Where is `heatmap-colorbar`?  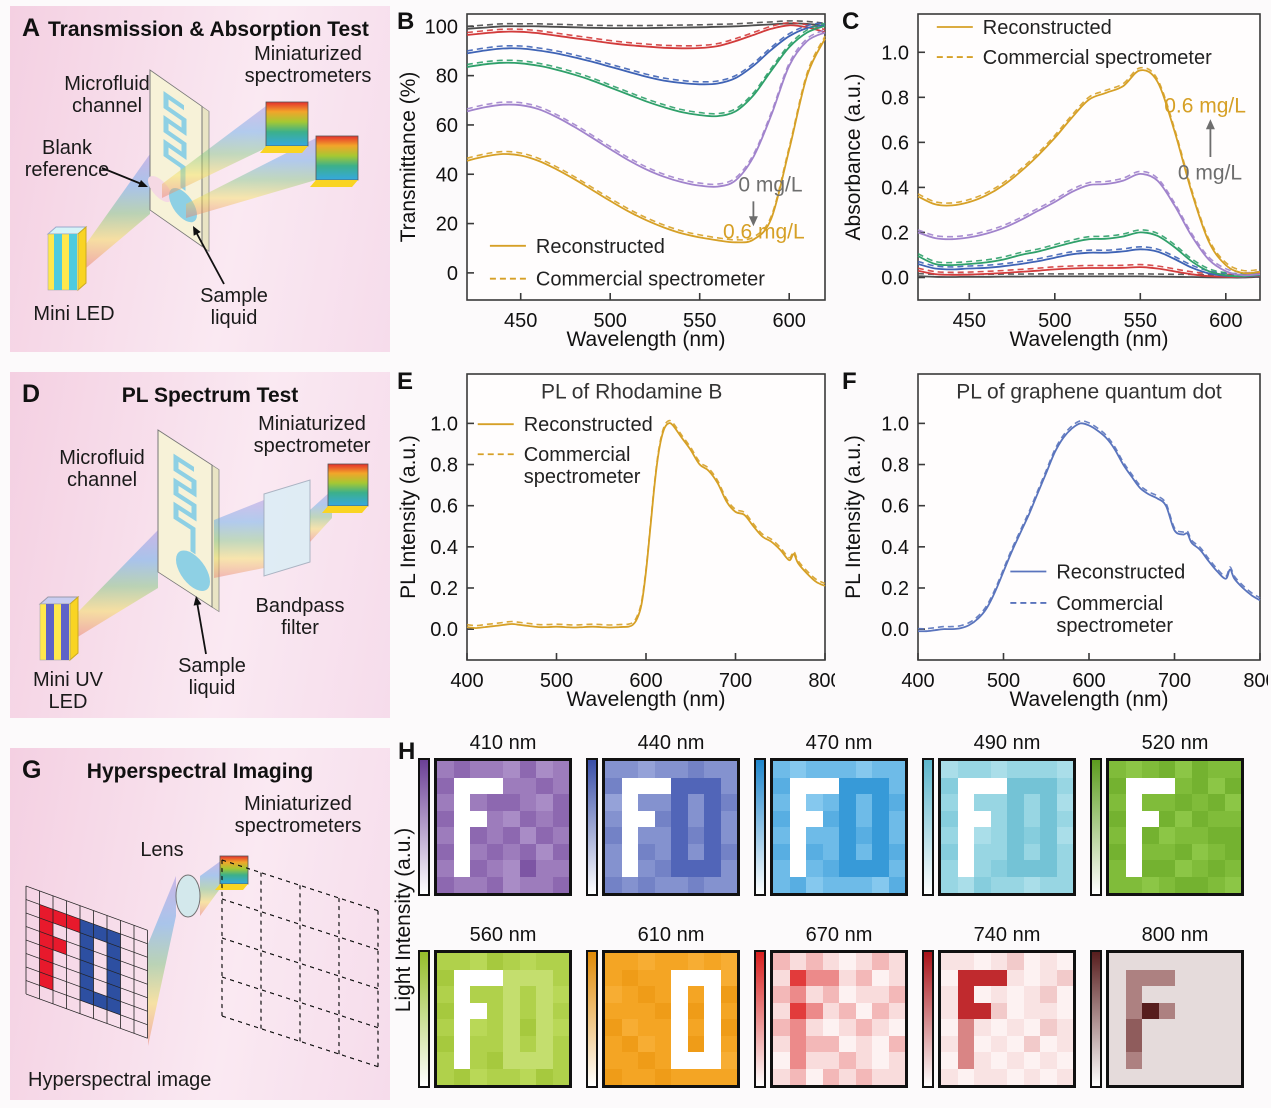
heatmap-colorbar is located at coordinates (592, 1019).